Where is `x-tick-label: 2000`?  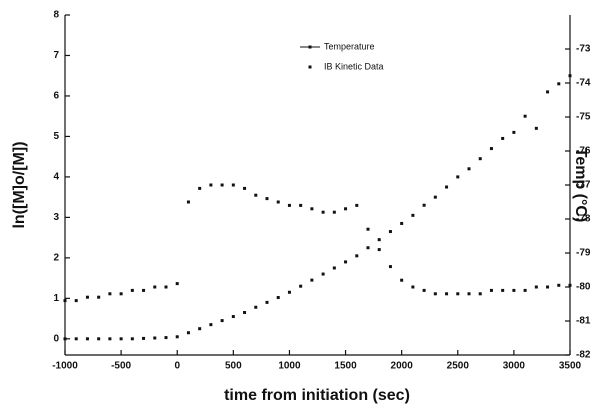 x-tick-label: 2000 is located at coordinates (402, 366).